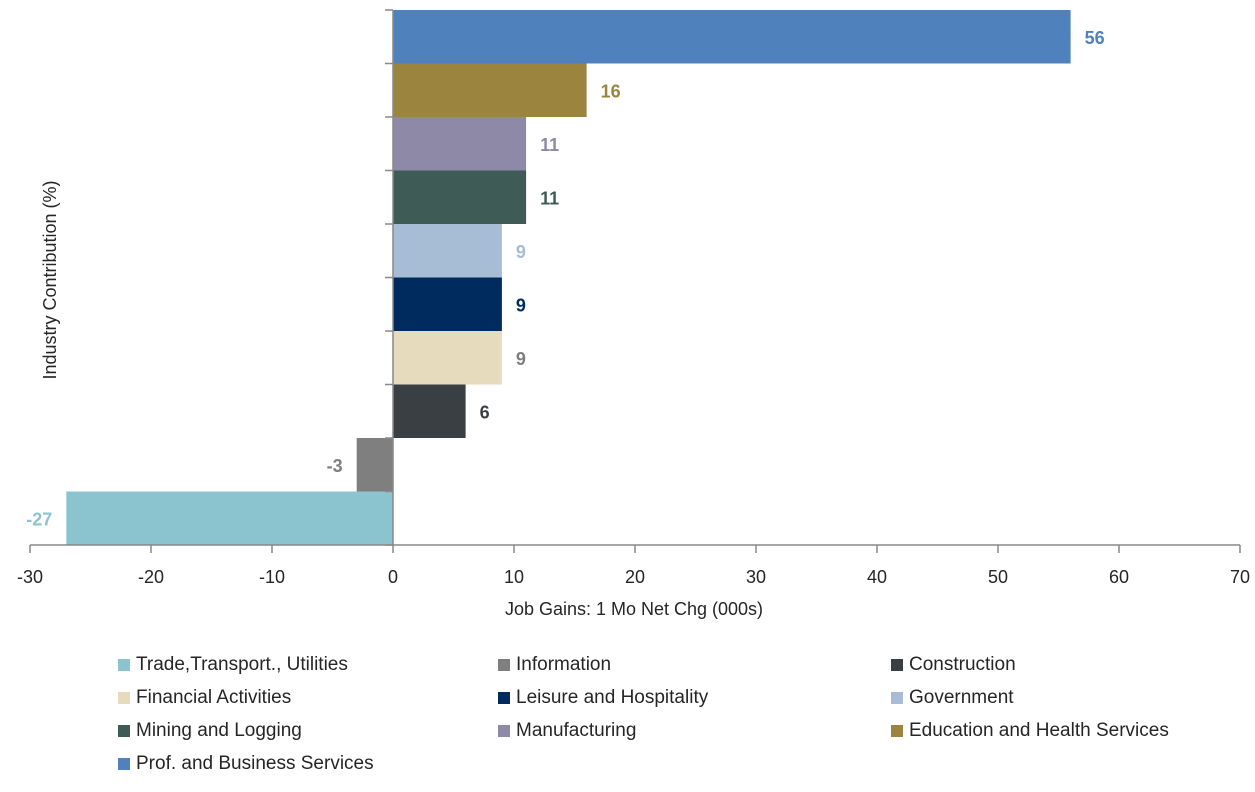 The image size is (1255, 792). What do you see at coordinates (485, 412) in the screenshot?
I see `data-label: 6` at bounding box center [485, 412].